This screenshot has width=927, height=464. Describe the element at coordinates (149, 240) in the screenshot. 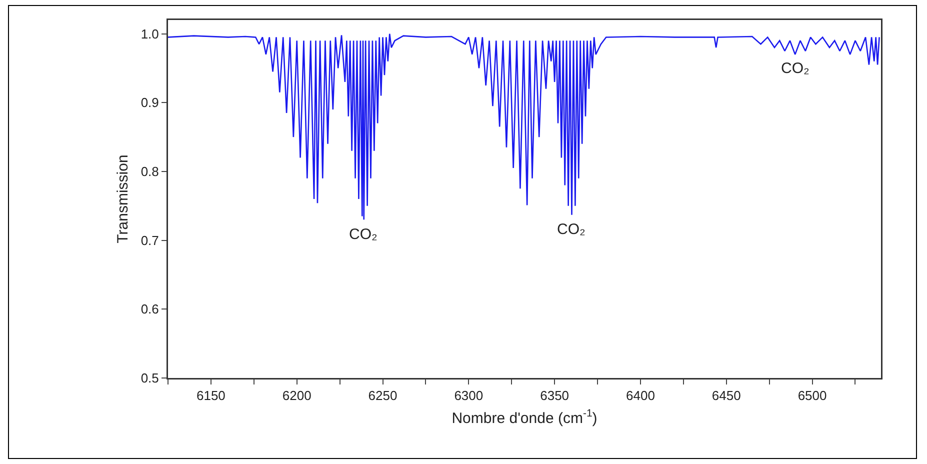

I see `y-tick-label: 0.7` at that location.